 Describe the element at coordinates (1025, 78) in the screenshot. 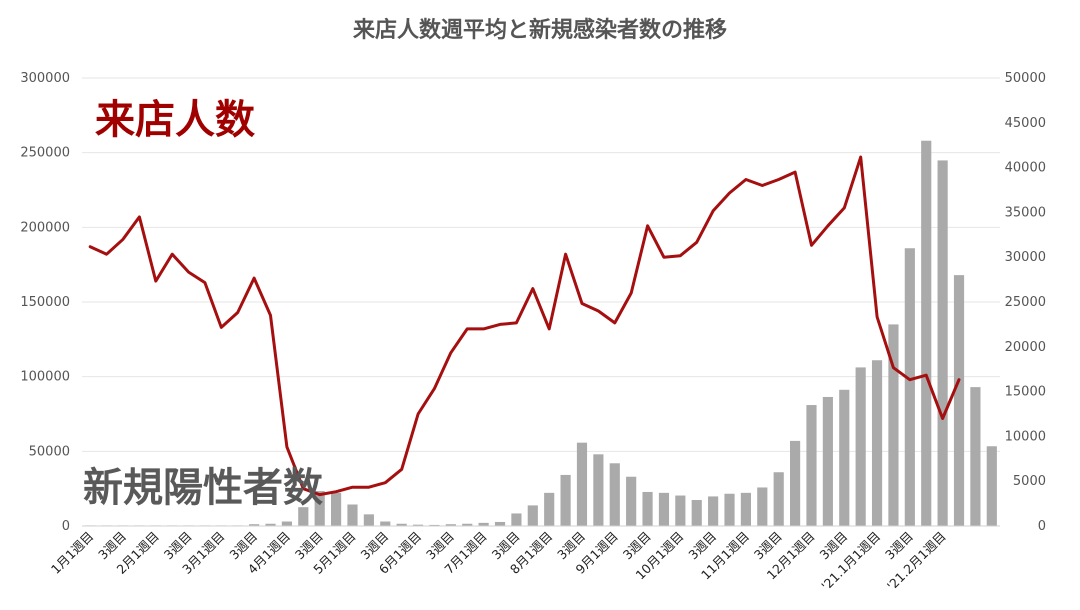

I see `right-axis-tick-label: 50000` at that location.